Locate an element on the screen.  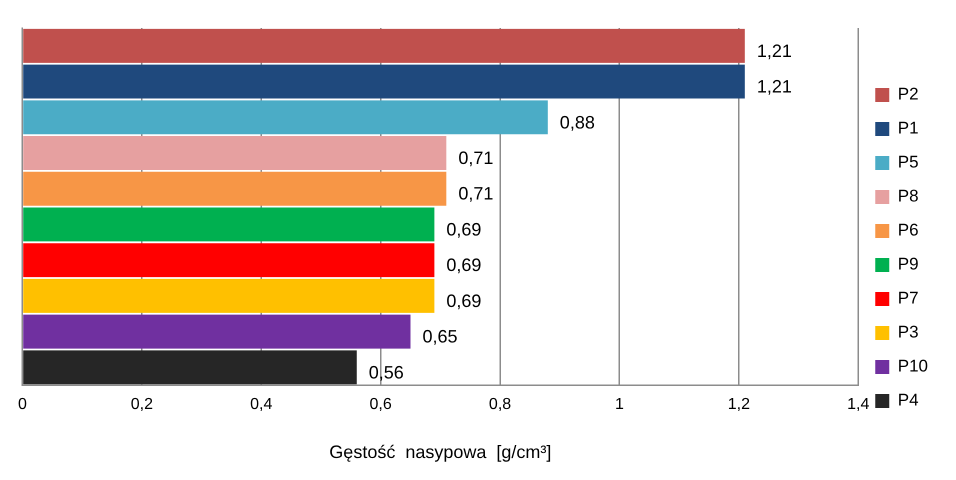
legend-label: P4 is located at coordinates (908, 400).